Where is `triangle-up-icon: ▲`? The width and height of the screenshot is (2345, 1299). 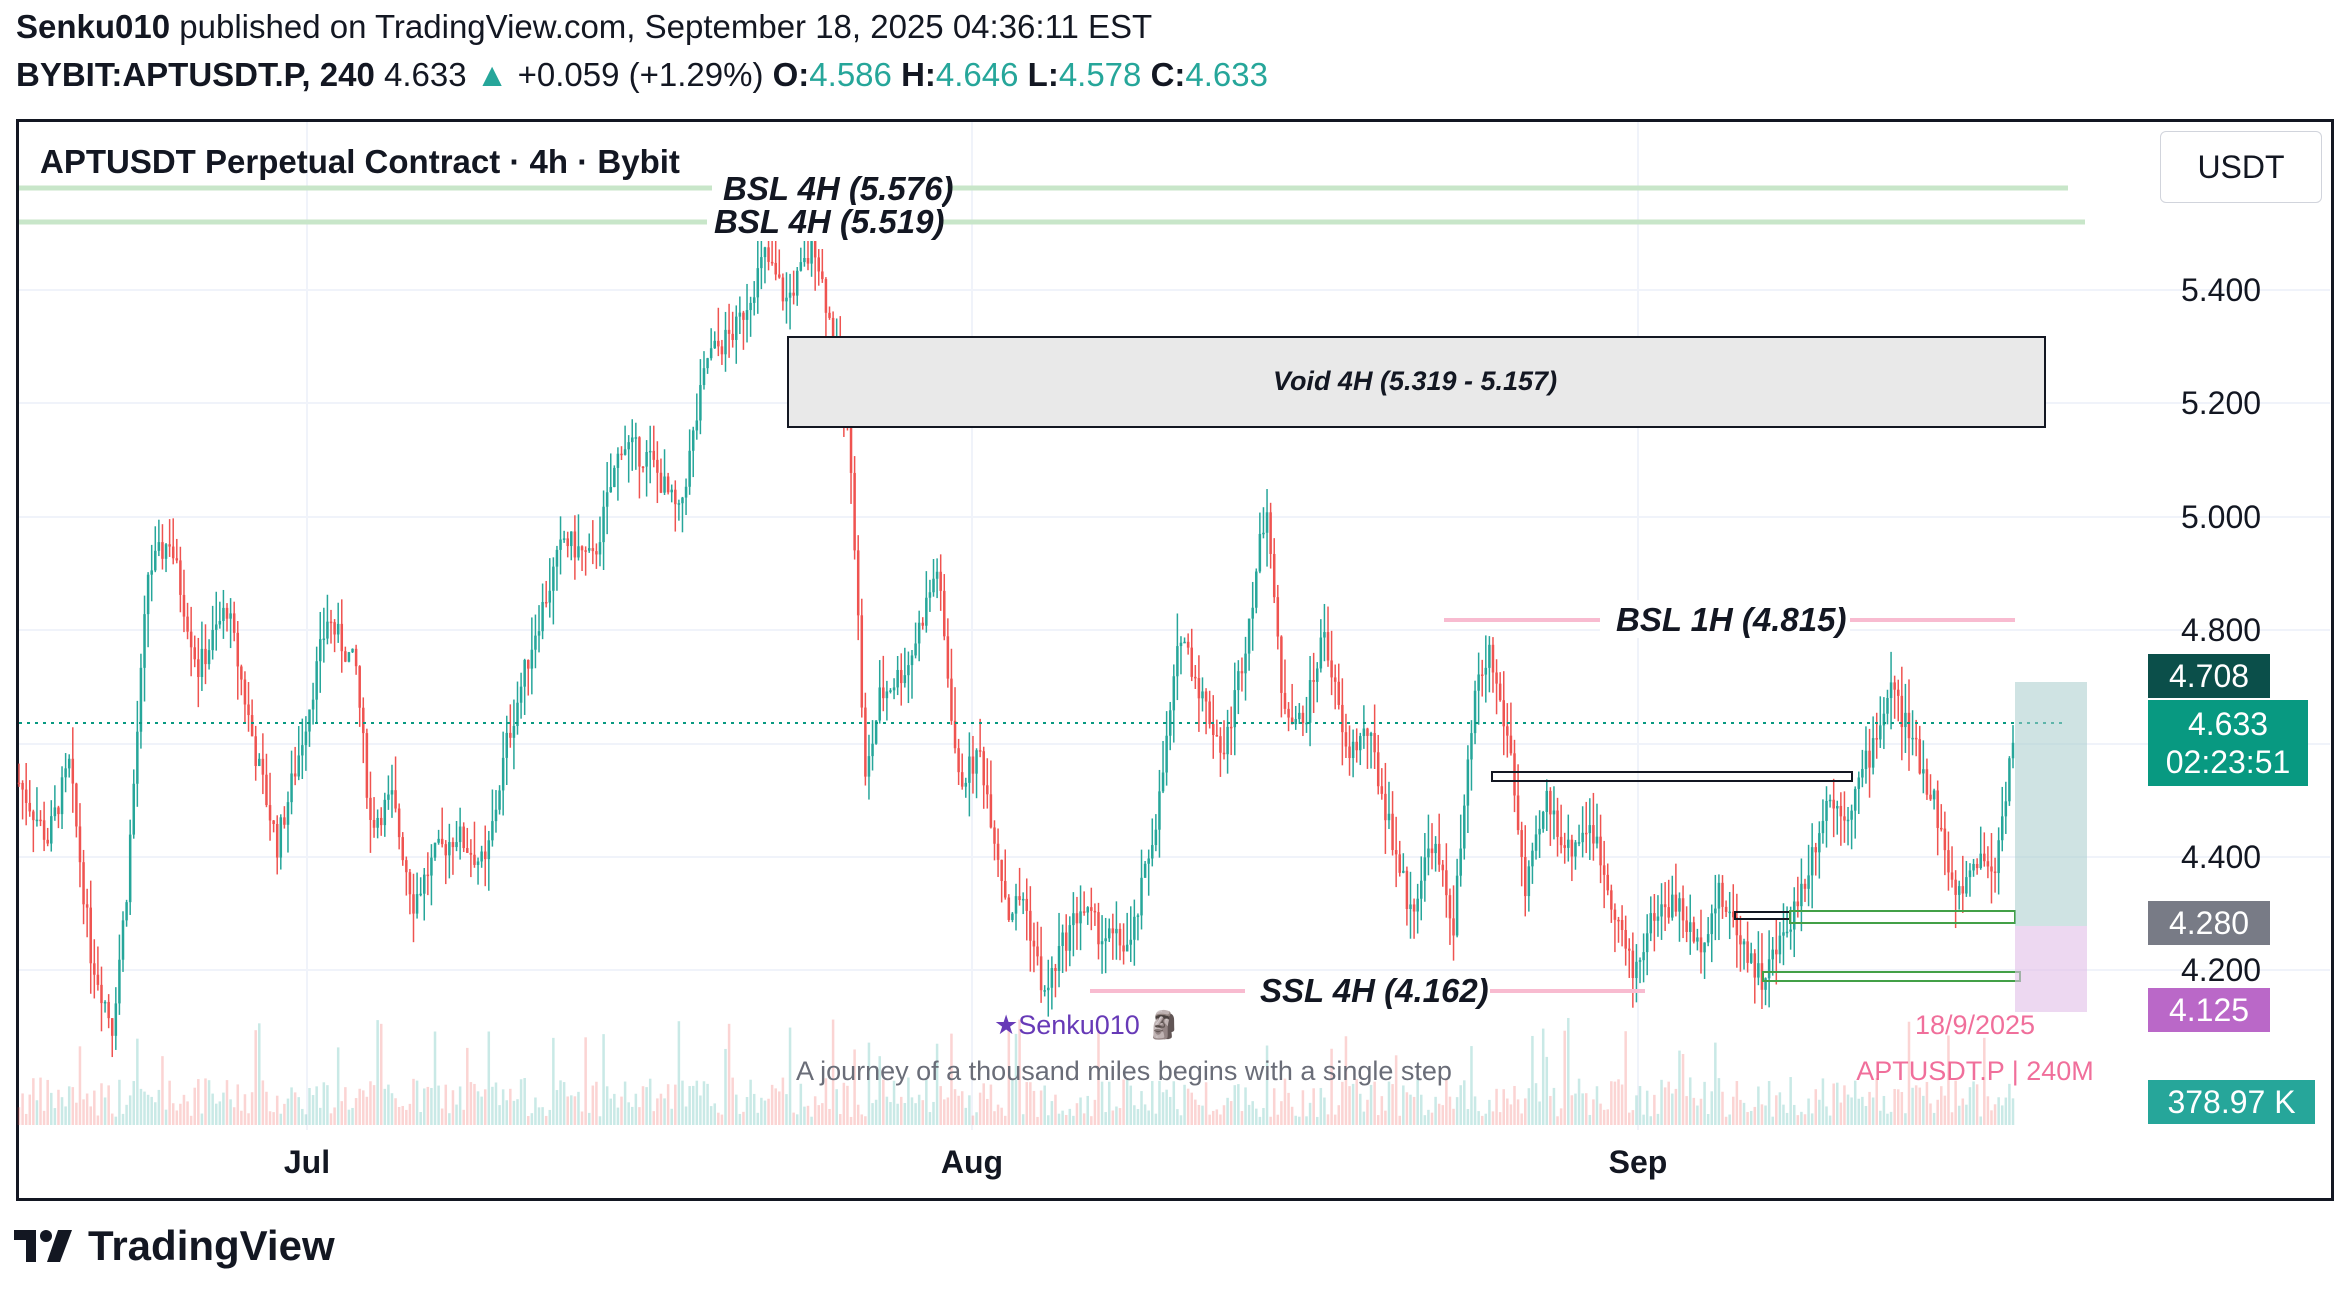 triangle-up-icon: ▲ is located at coordinates (492, 74).